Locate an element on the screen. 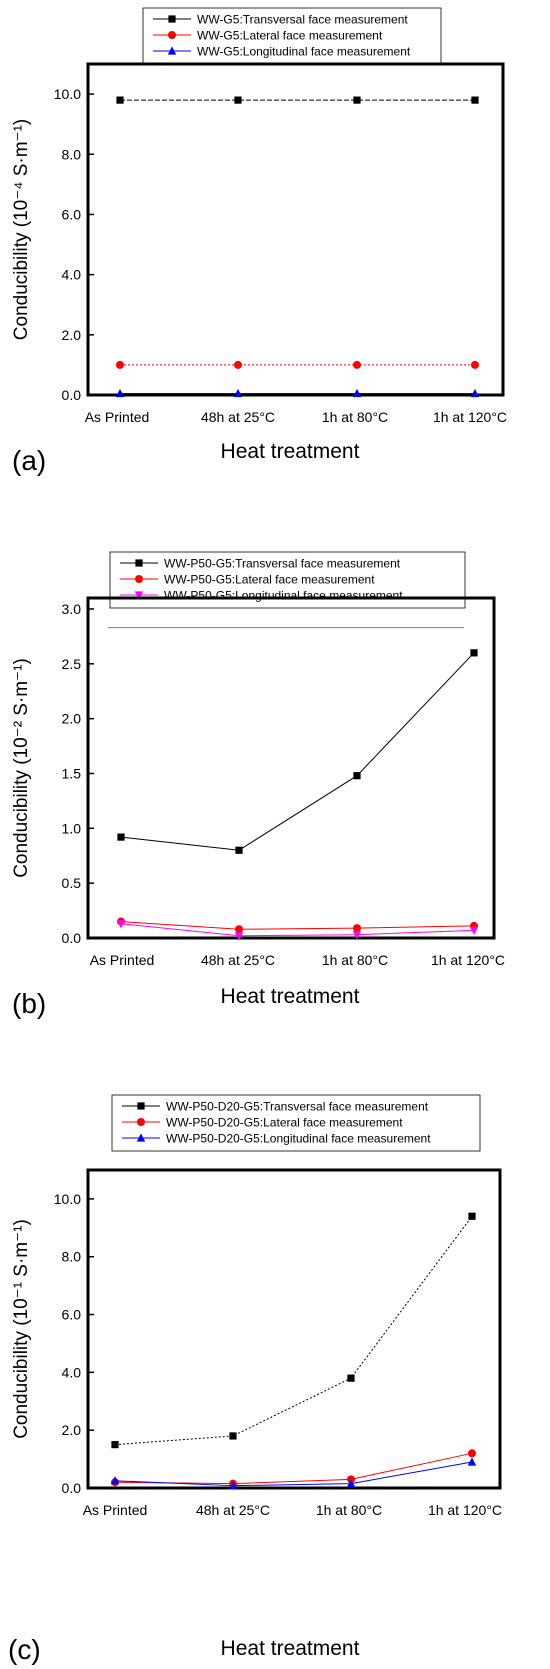 This screenshot has height=1669, width=550. panel-label: (c) is located at coordinates (24, 1649).